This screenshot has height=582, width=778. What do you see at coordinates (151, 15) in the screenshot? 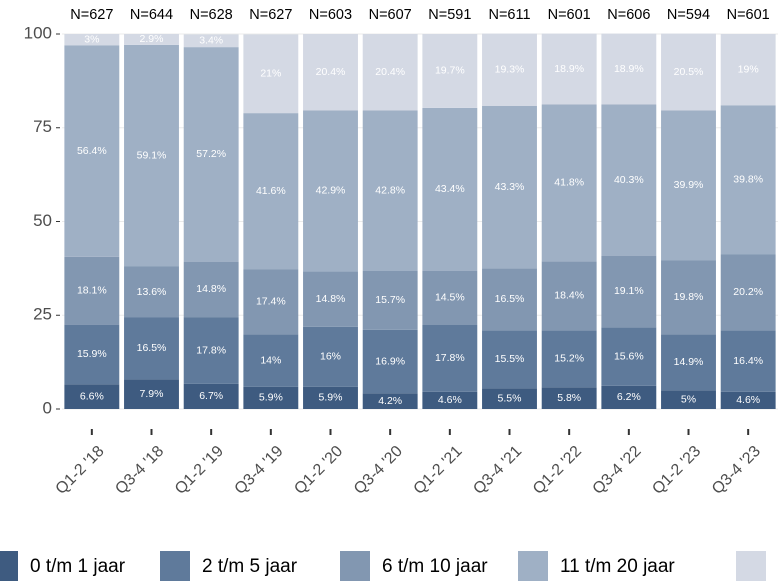
I see `n-label: N=644` at bounding box center [151, 15].